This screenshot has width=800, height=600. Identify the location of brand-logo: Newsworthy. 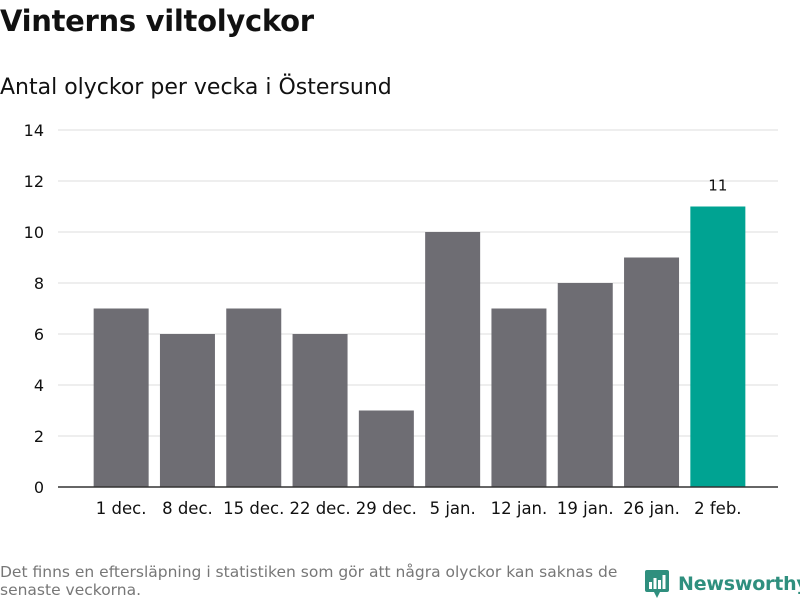
(722, 584).